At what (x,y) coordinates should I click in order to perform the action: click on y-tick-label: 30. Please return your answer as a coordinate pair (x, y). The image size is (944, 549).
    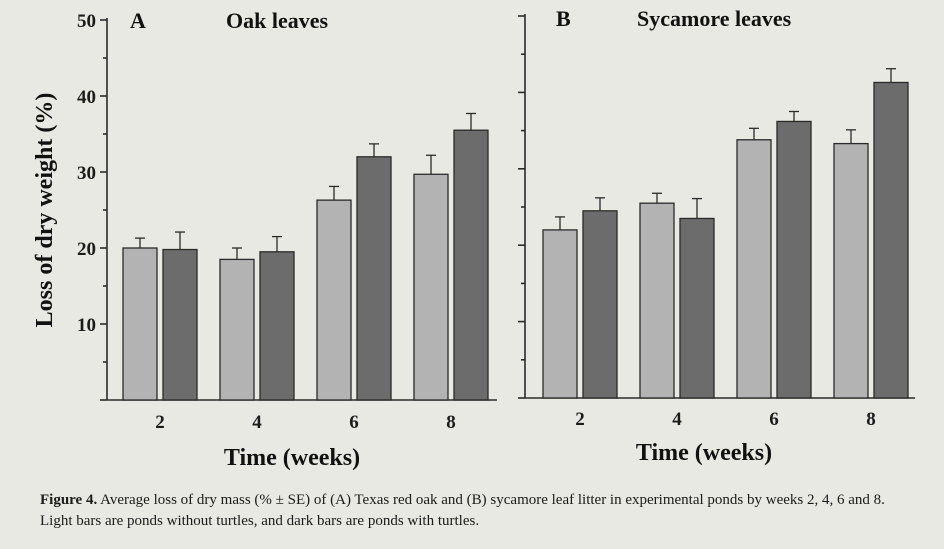
    Looking at the image, I should click on (86, 173).